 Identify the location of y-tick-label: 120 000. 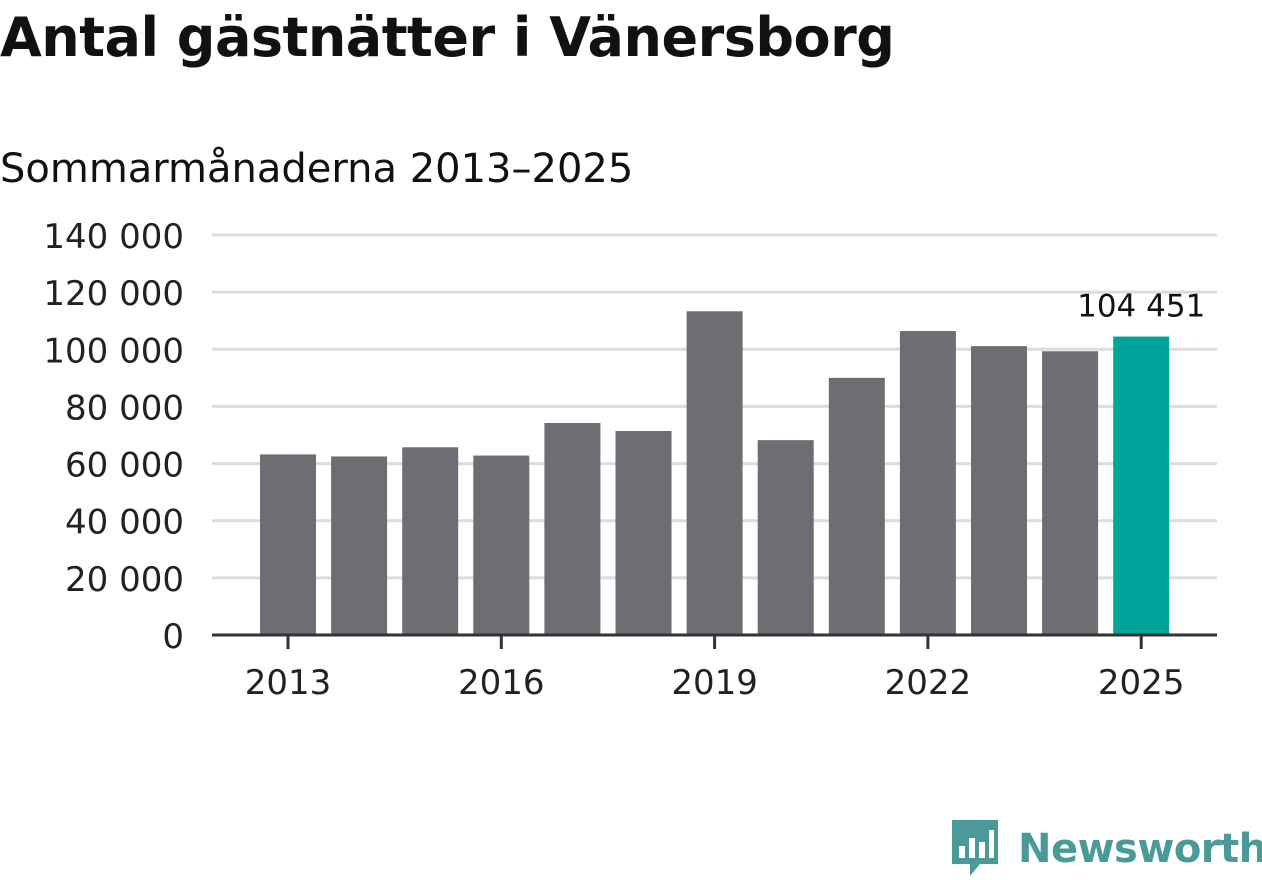
(113, 294).